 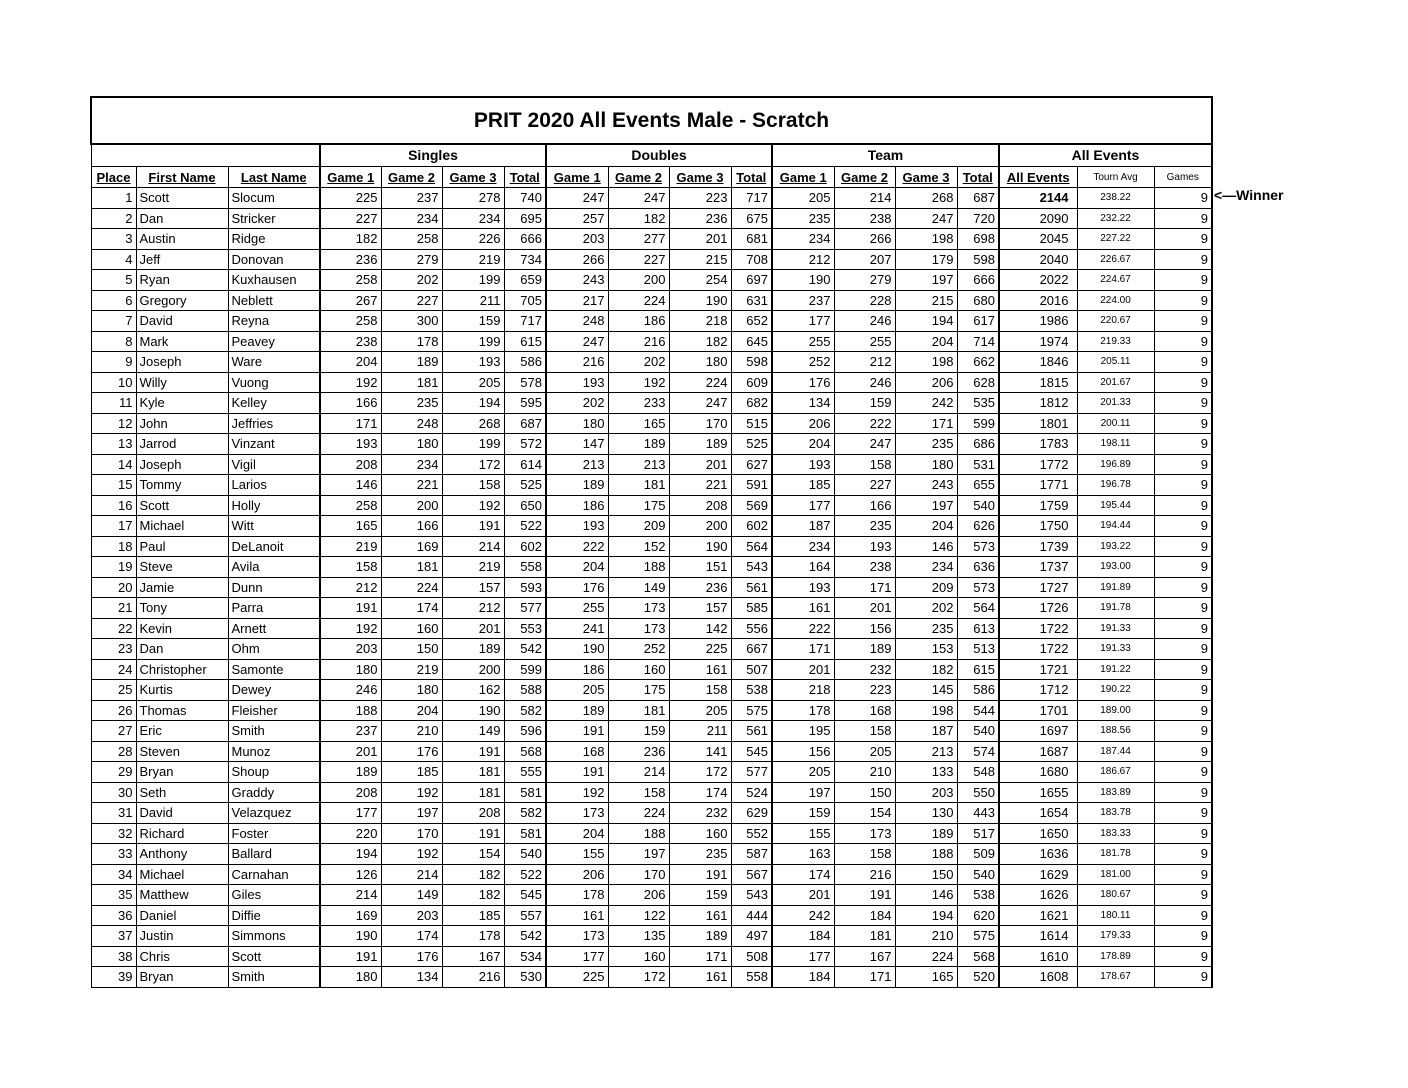 What do you see at coordinates (1038, 915) in the screenshot?
I see `cell-all-events: 1621` at bounding box center [1038, 915].